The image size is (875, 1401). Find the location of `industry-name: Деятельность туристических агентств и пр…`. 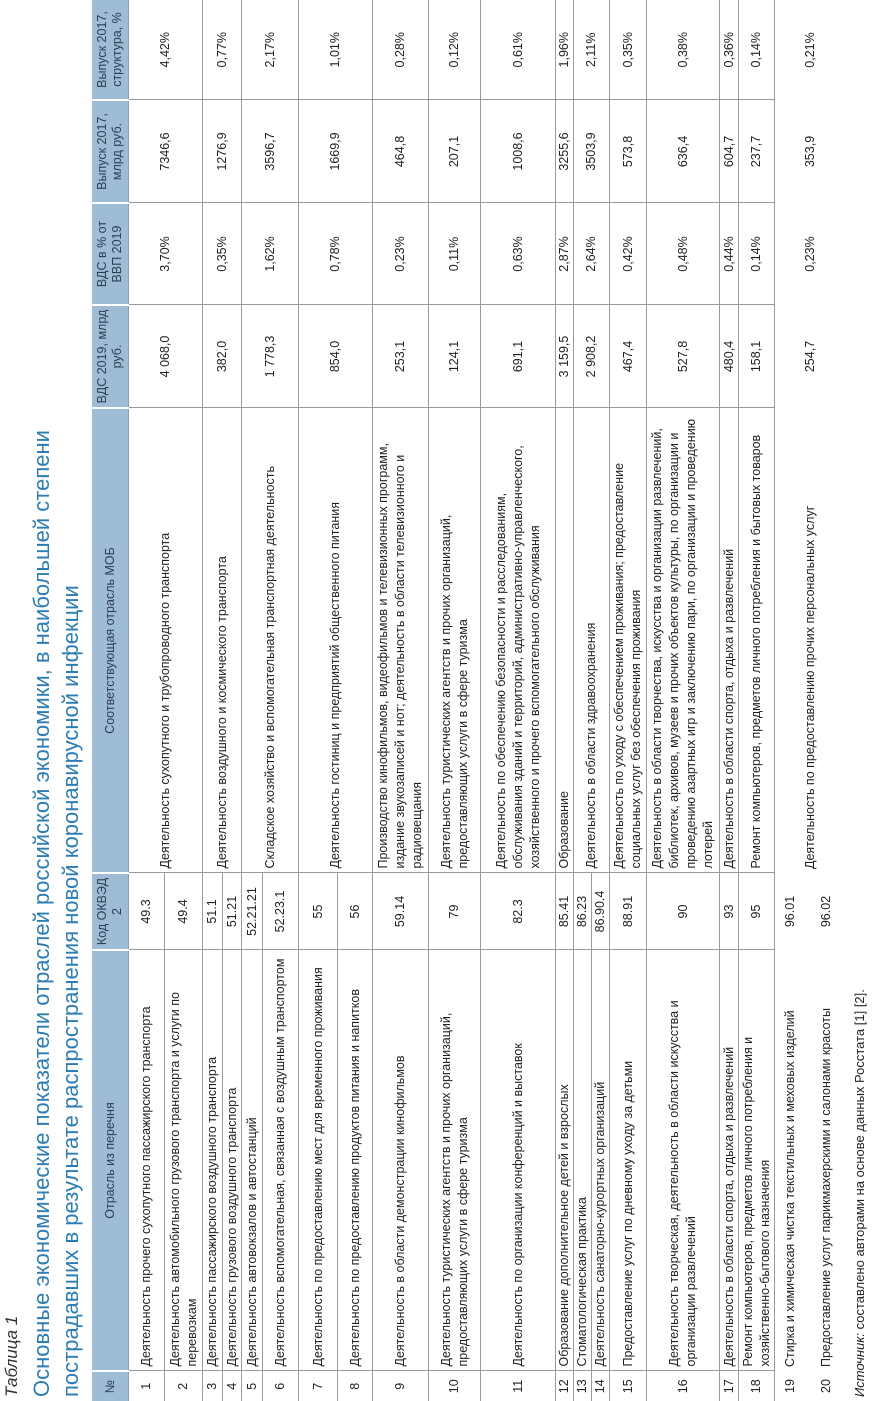

industry-name: Деятельность туристических агентств и пр… is located at coordinates (454, 1160).